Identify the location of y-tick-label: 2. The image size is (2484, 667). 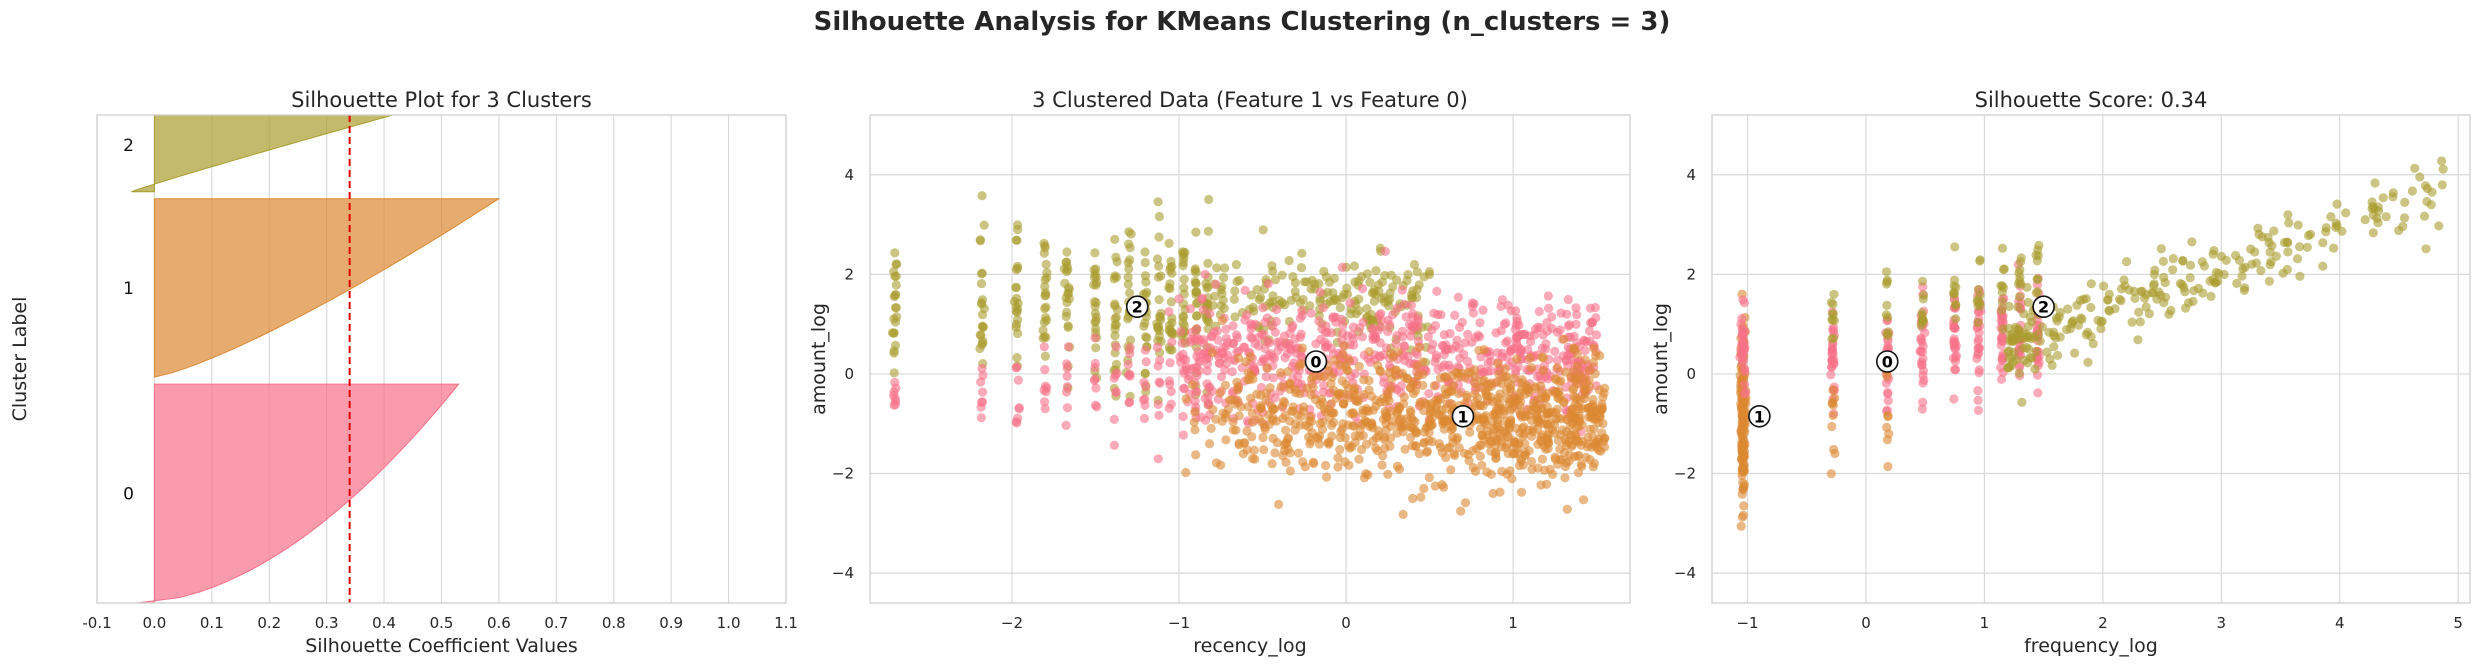
(1691, 274).